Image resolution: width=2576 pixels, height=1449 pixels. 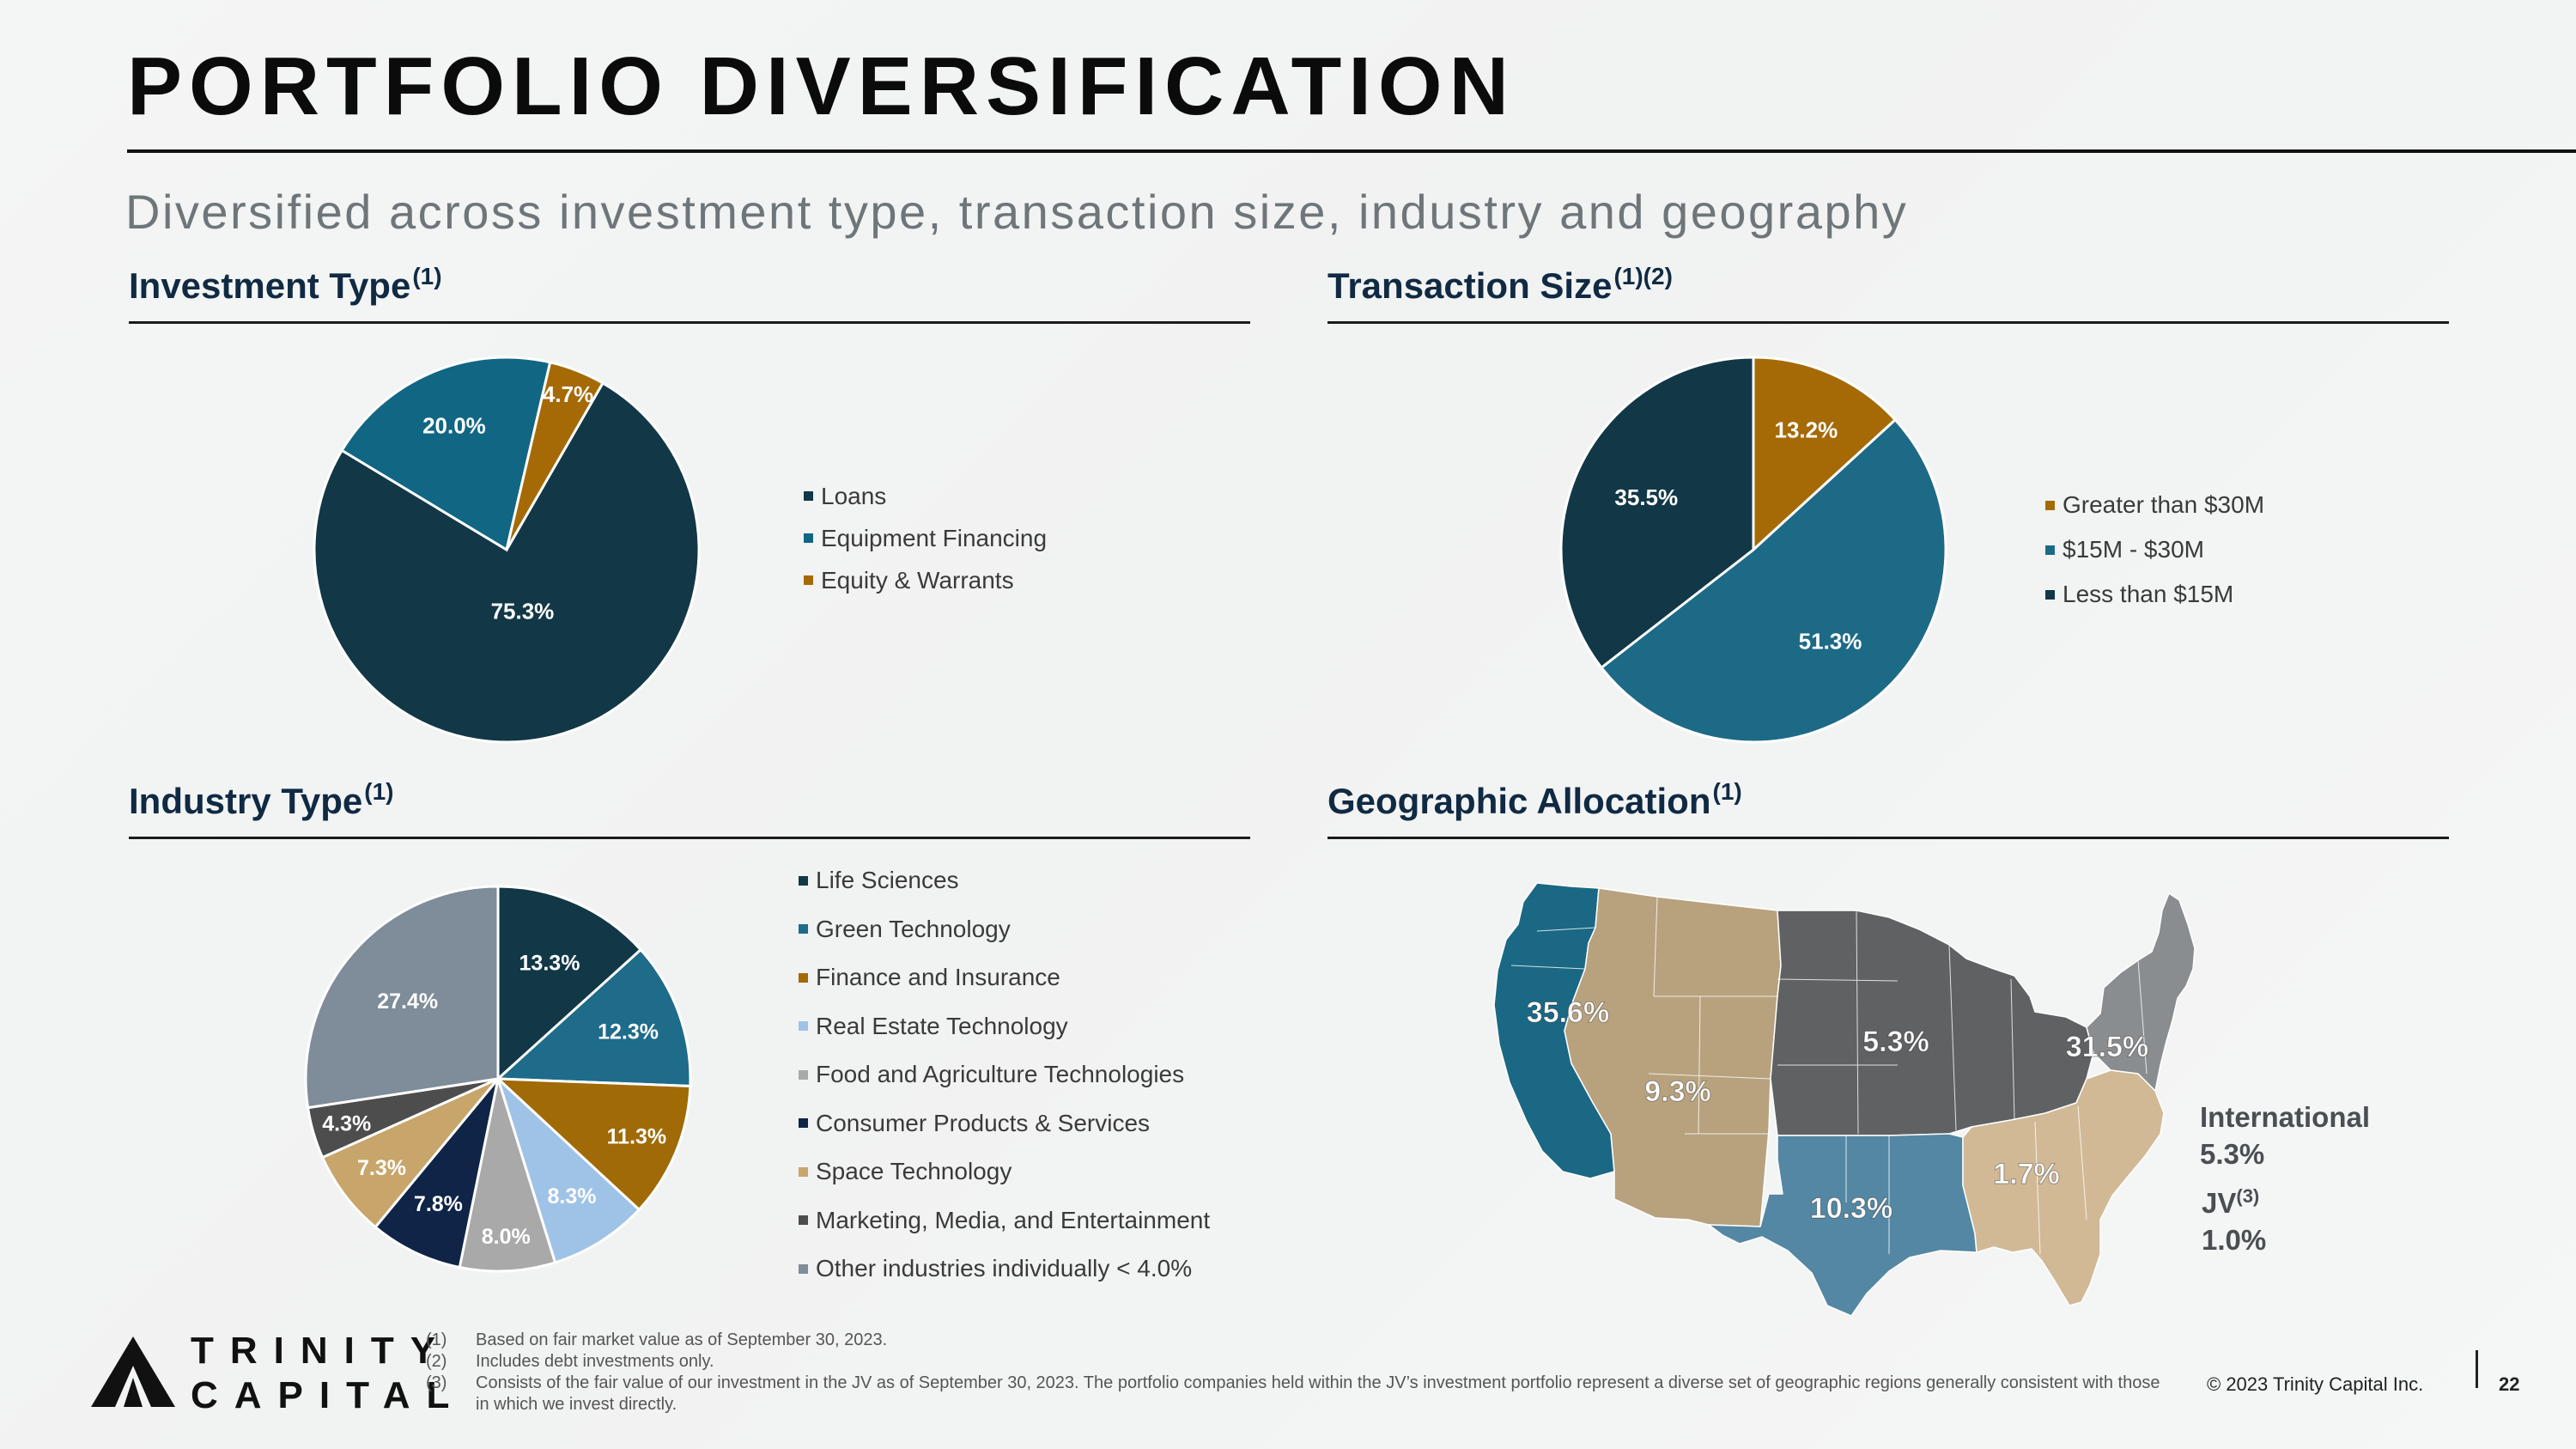 I want to click on legend-label: Equity & Warrants, so click(x=918, y=580).